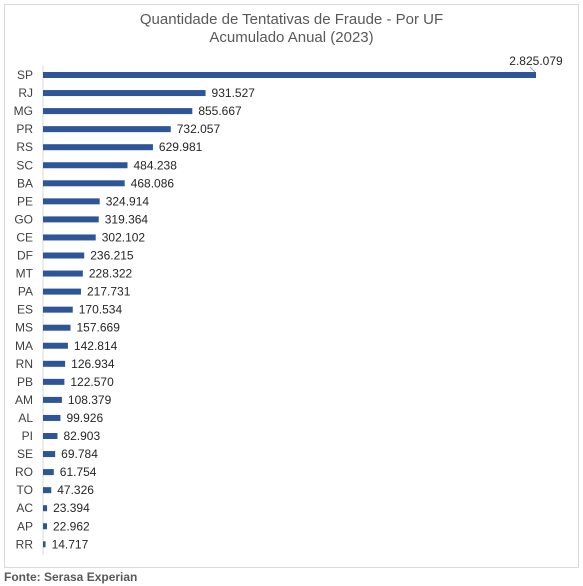  Describe the element at coordinates (109, 292) in the screenshot. I see `data-label: 217.731` at that location.